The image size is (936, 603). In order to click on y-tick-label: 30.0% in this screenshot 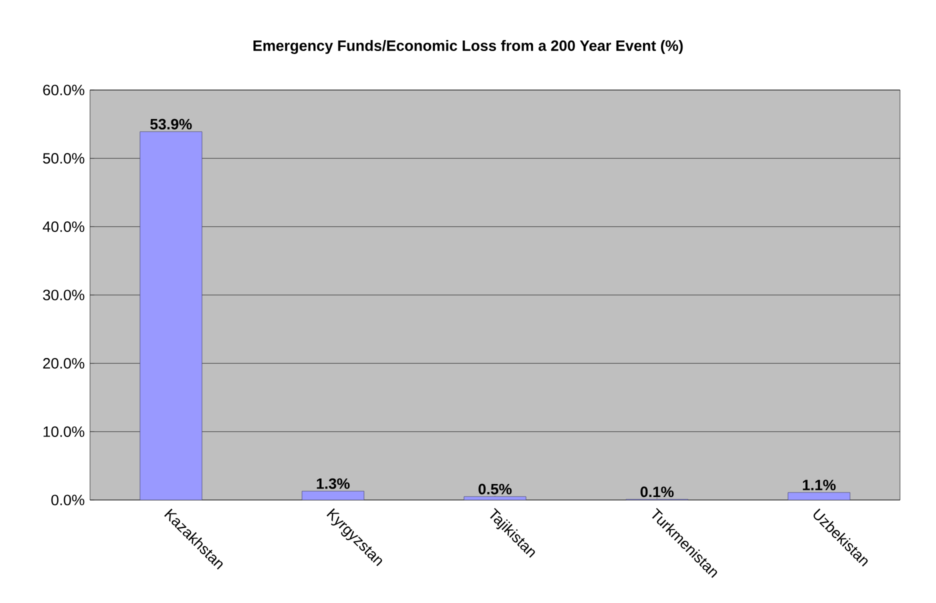, I will do `click(63, 295)`.